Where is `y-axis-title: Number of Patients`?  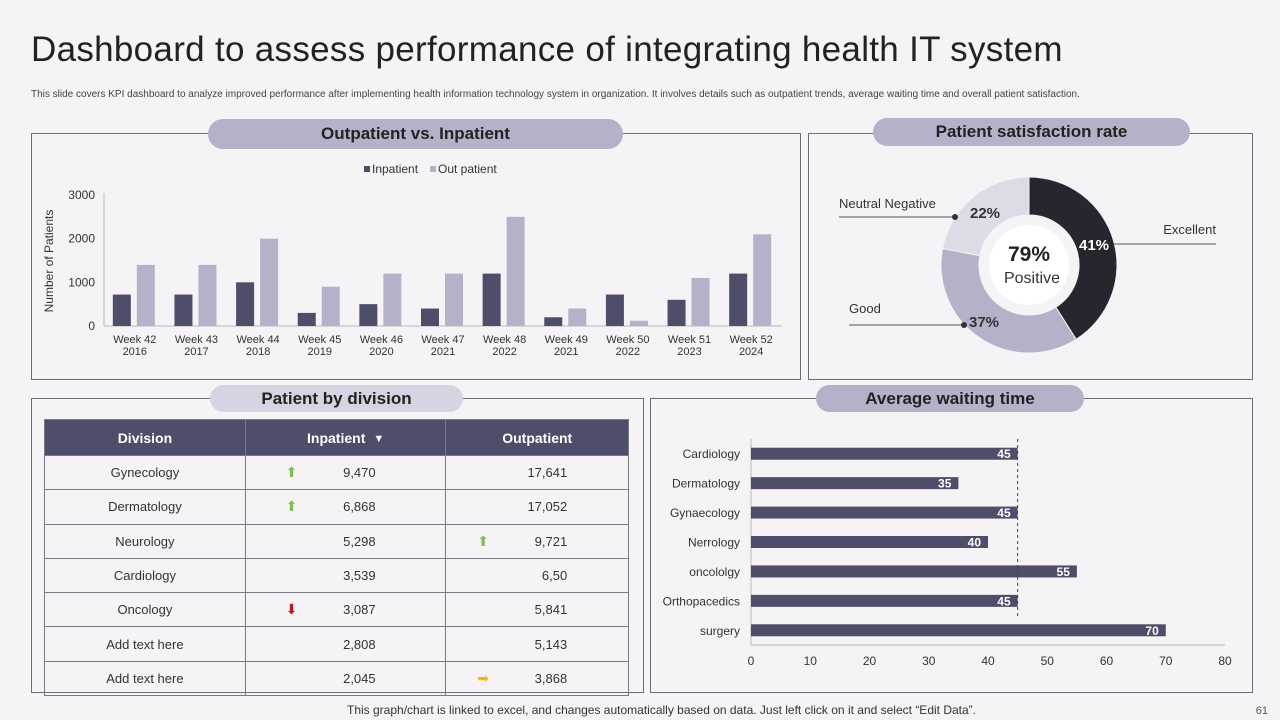 y-axis-title: Number of Patients is located at coordinates (49, 261).